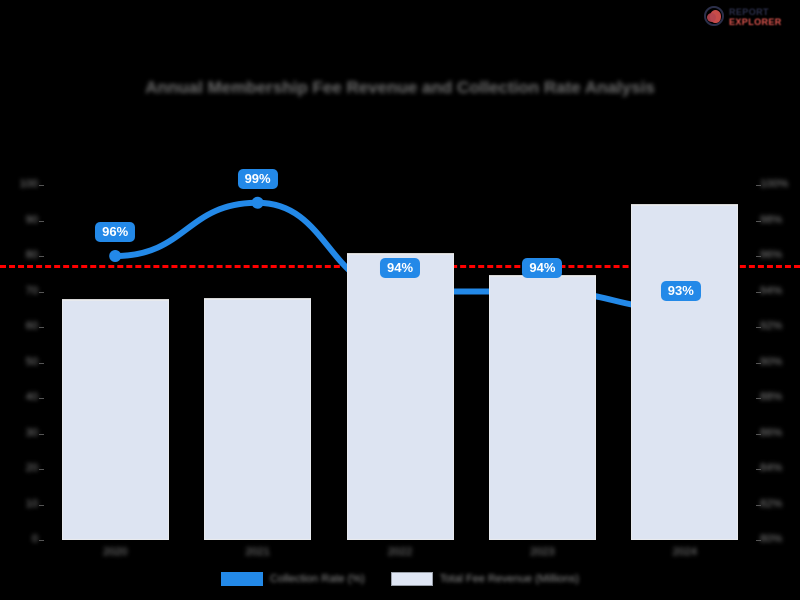 The height and width of the screenshot is (600, 800). I want to click on bar-2024, so click(685, 372).